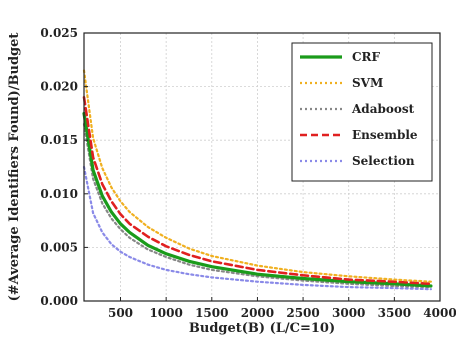 The width and height of the screenshot is (456, 347). What do you see at coordinates (165, 313) in the screenshot?
I see `x-tick-label: 1000` at bounding box center [165, 313].